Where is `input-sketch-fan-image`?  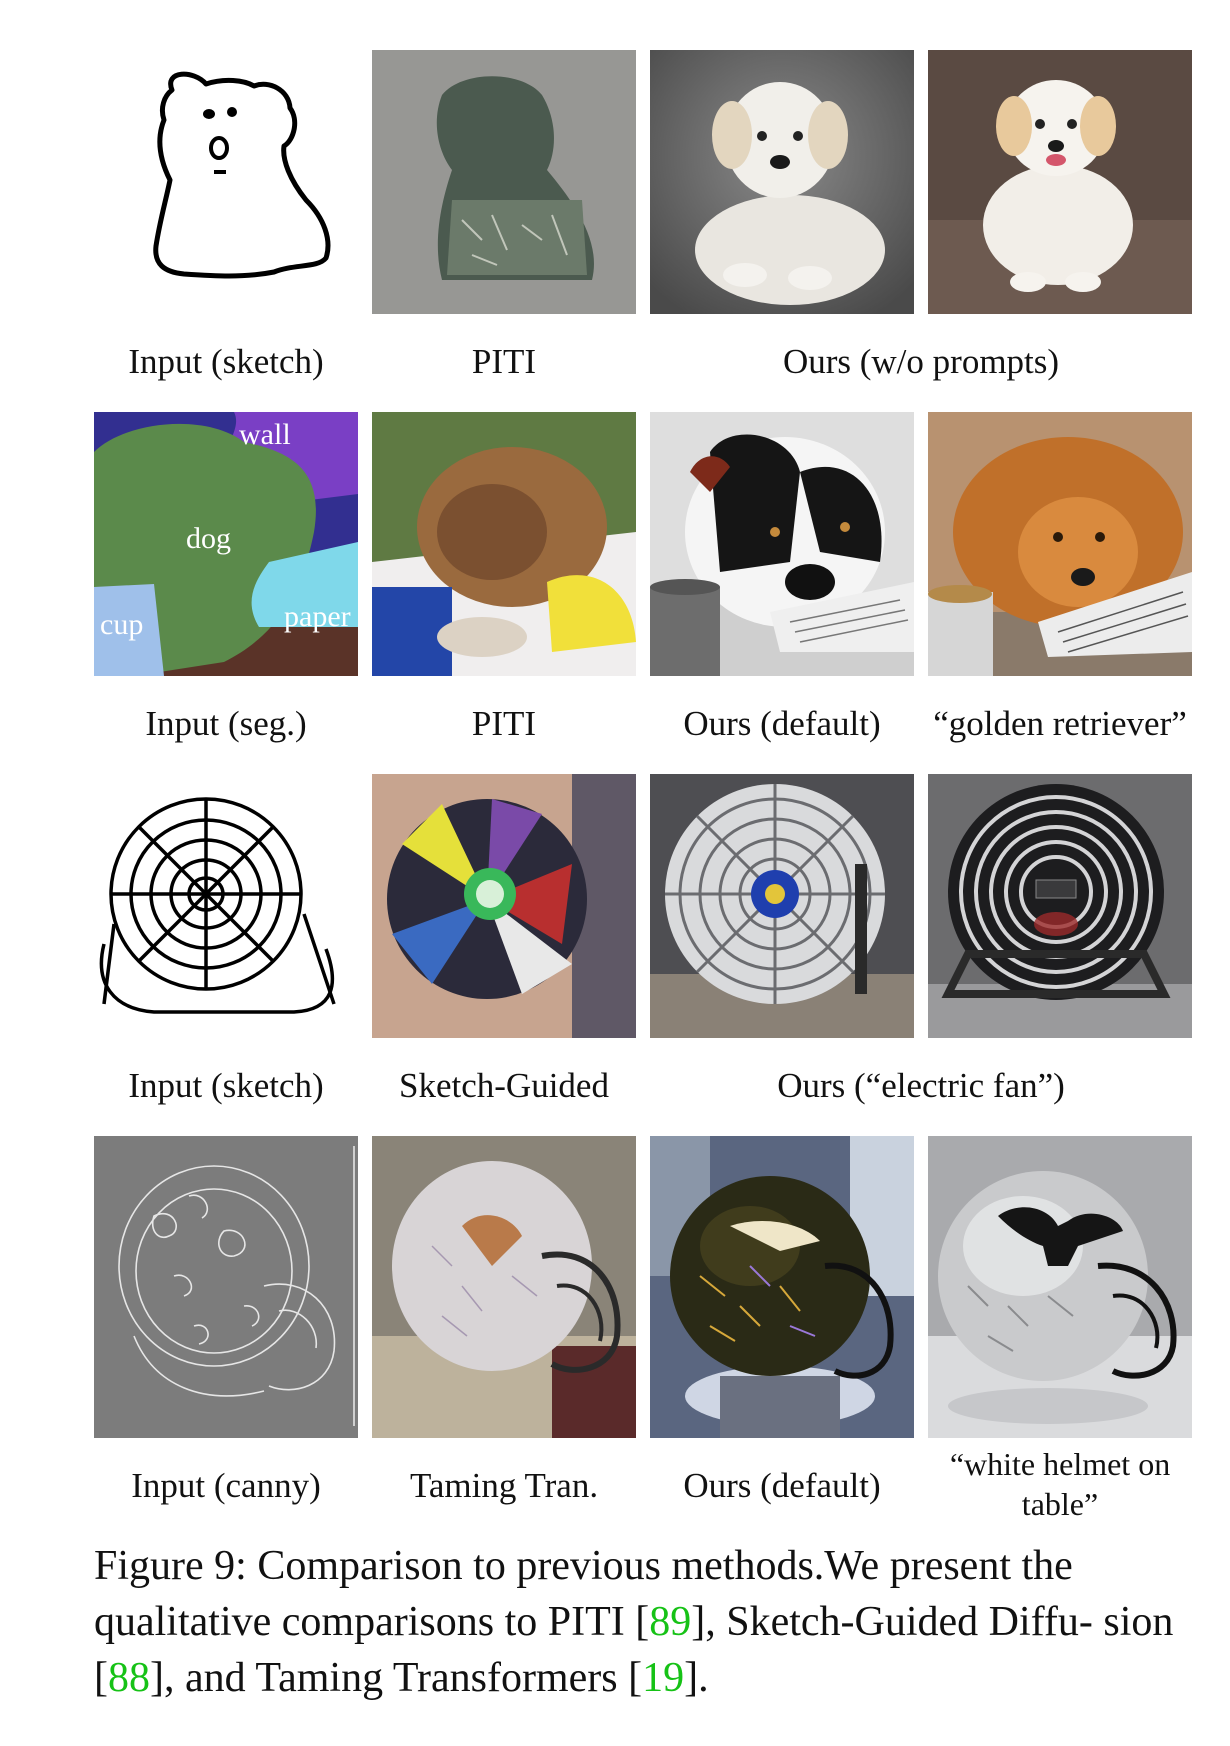 input-sketch-fan-image is located at coordinates (226, 906).